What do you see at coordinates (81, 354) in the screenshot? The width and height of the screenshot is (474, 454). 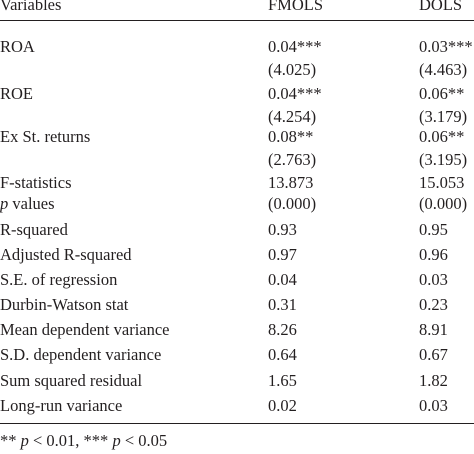 I see `row-label-sd-dependent-variance: S.D. dependent variance` at bounding box center [81, 354].